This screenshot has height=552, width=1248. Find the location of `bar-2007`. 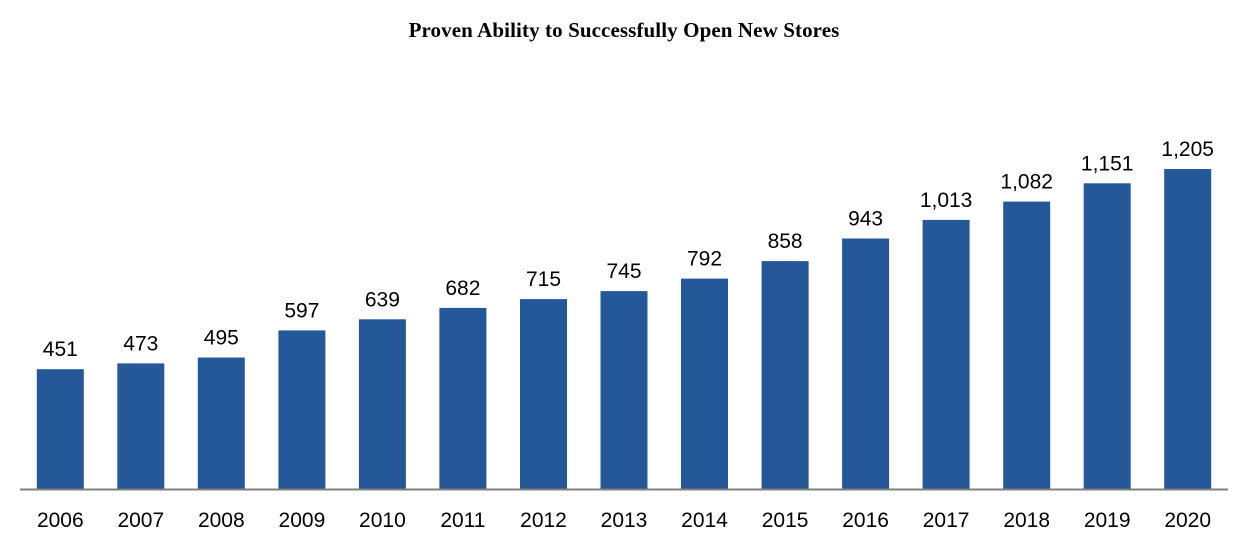

bar-2007 is located at coordinates (141, 426).